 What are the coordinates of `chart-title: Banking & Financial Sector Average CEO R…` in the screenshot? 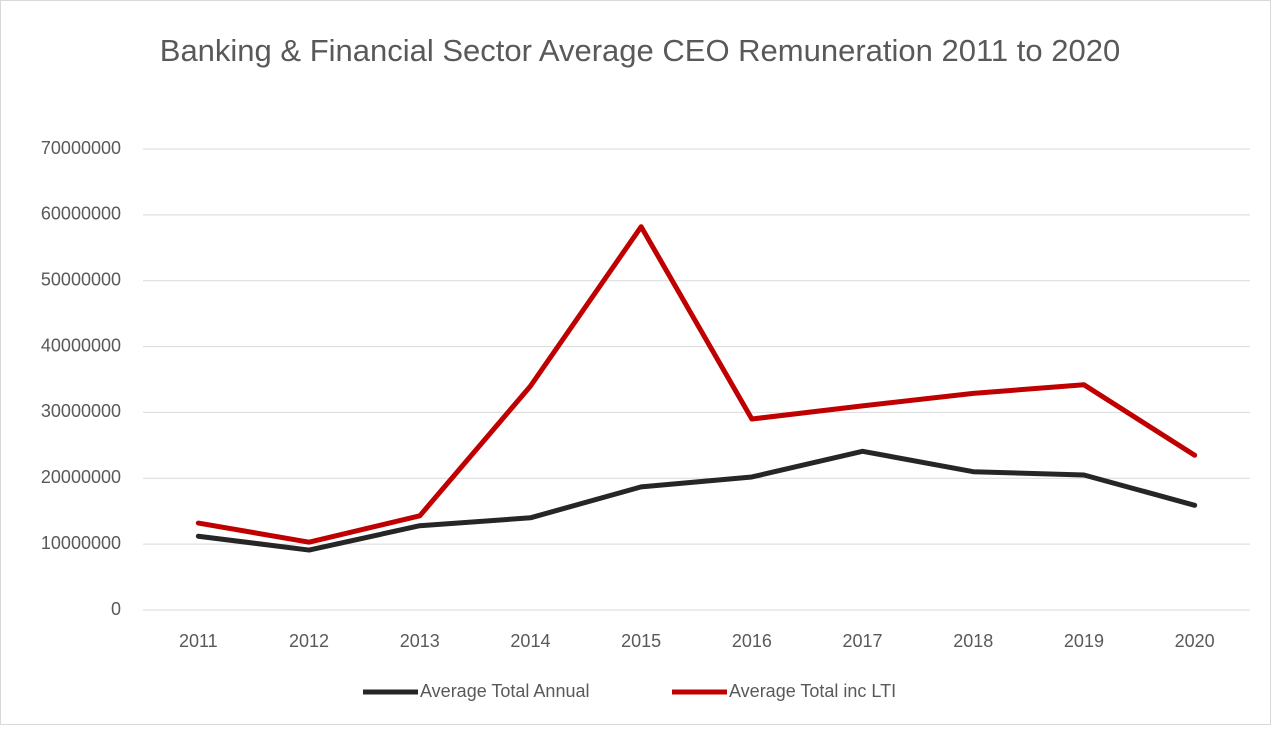 It's located at (640, 50).